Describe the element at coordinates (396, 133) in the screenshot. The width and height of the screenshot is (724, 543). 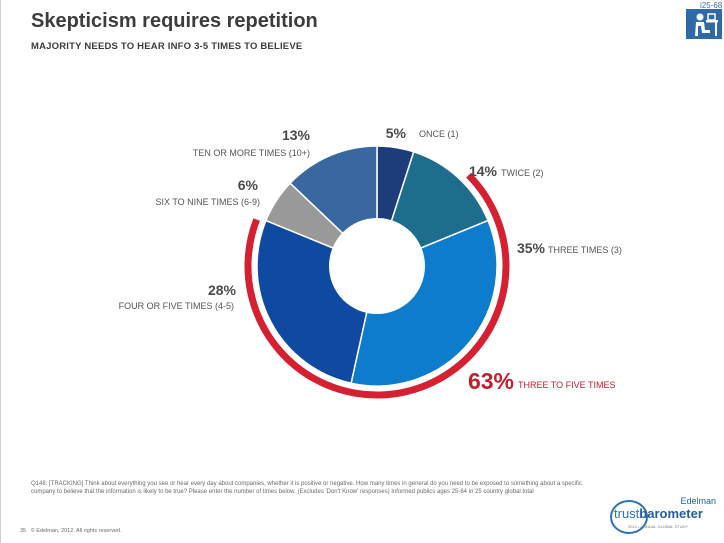
I see `pct-once: 5%` at that location.